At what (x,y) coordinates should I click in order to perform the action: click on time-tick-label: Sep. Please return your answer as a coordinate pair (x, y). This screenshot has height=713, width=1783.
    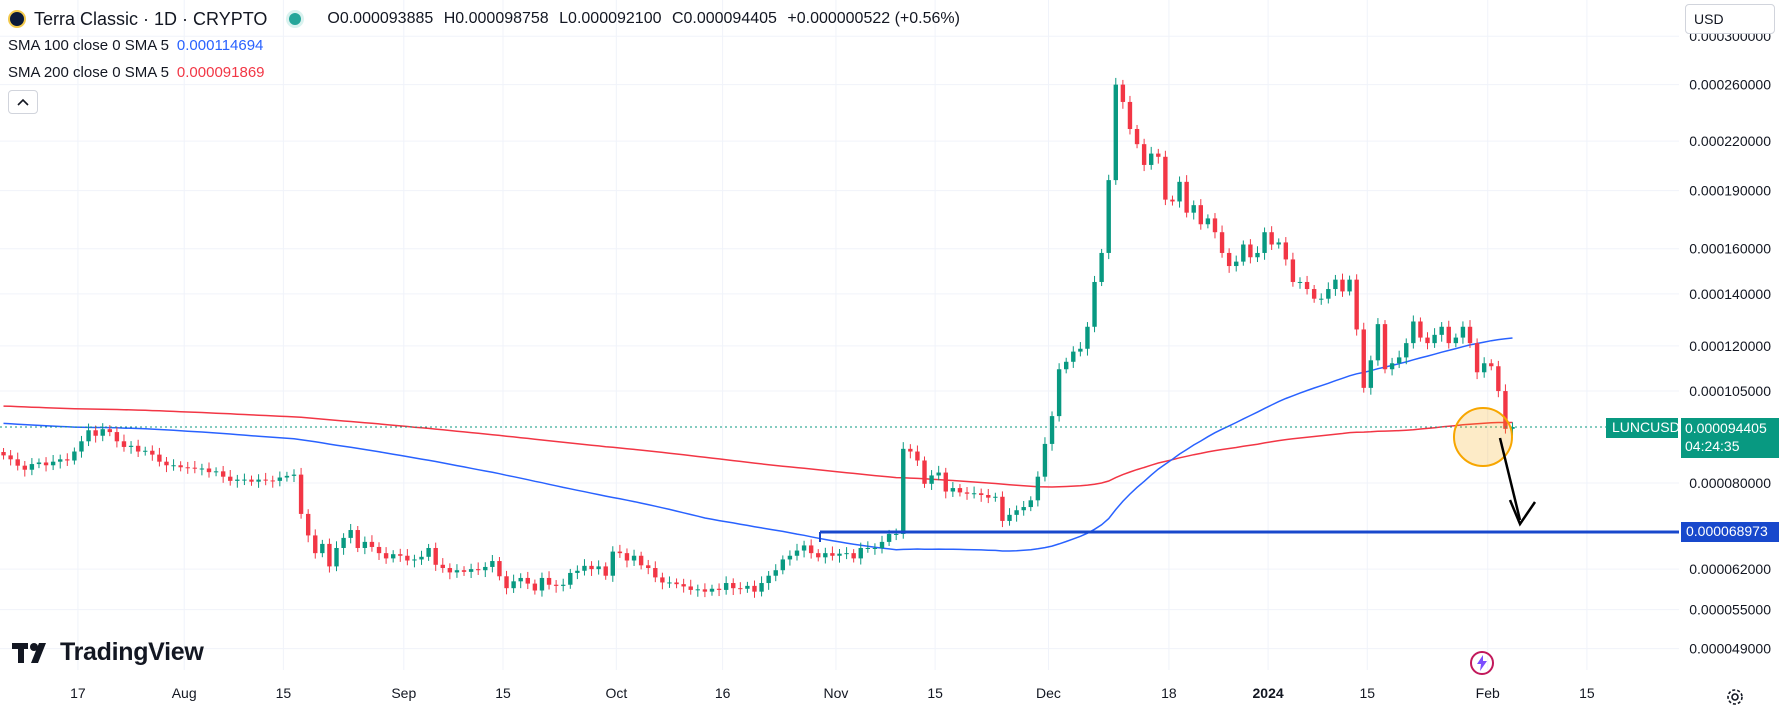
    Looking at the image, I should click on (403, 693).